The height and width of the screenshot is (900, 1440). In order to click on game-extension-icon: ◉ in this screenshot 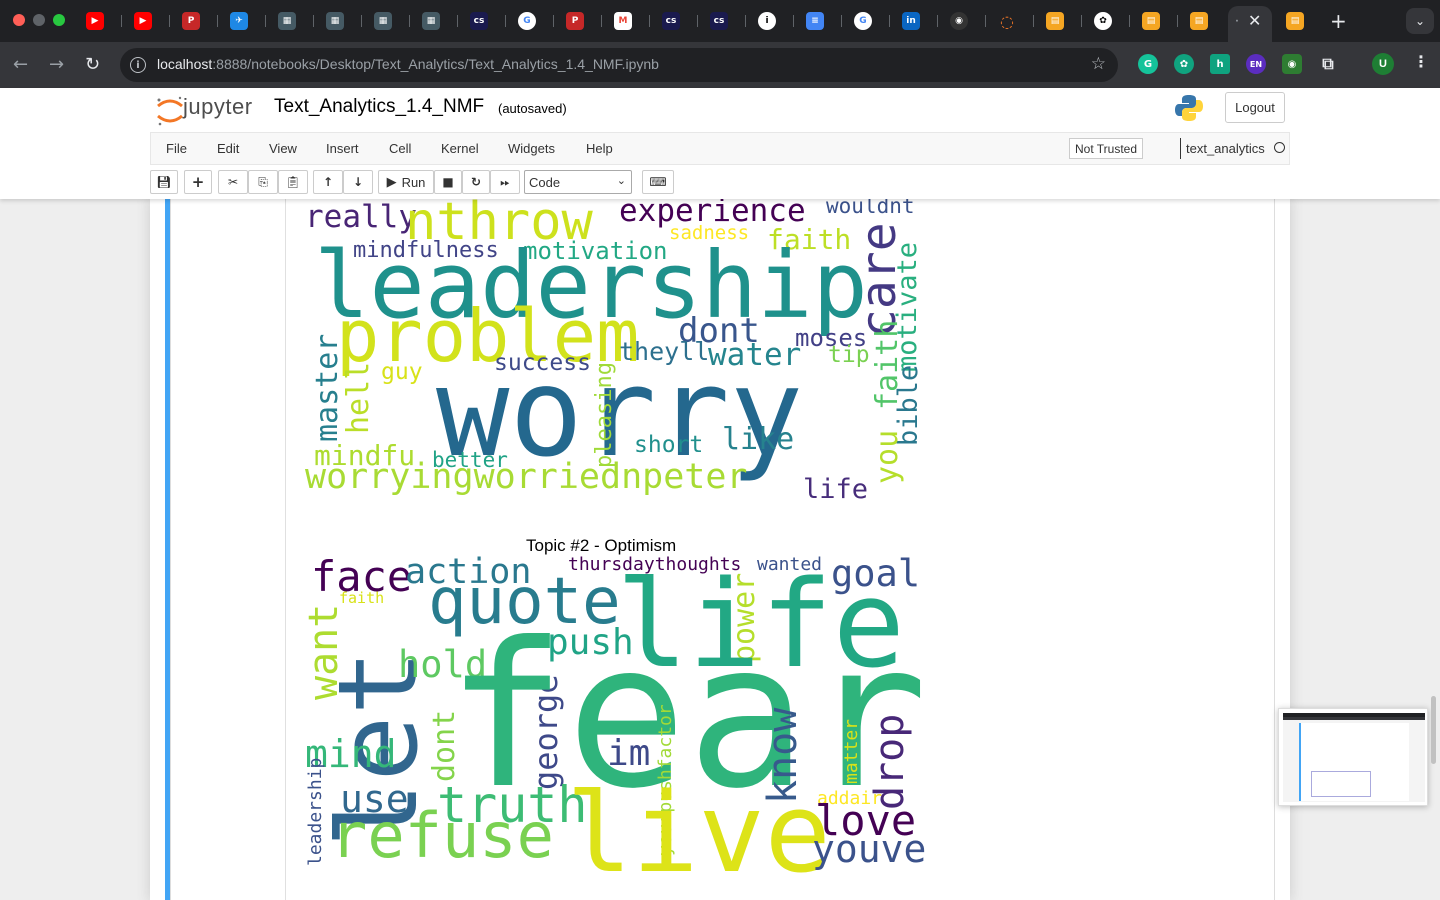, I will do `click(1292, 64)`.